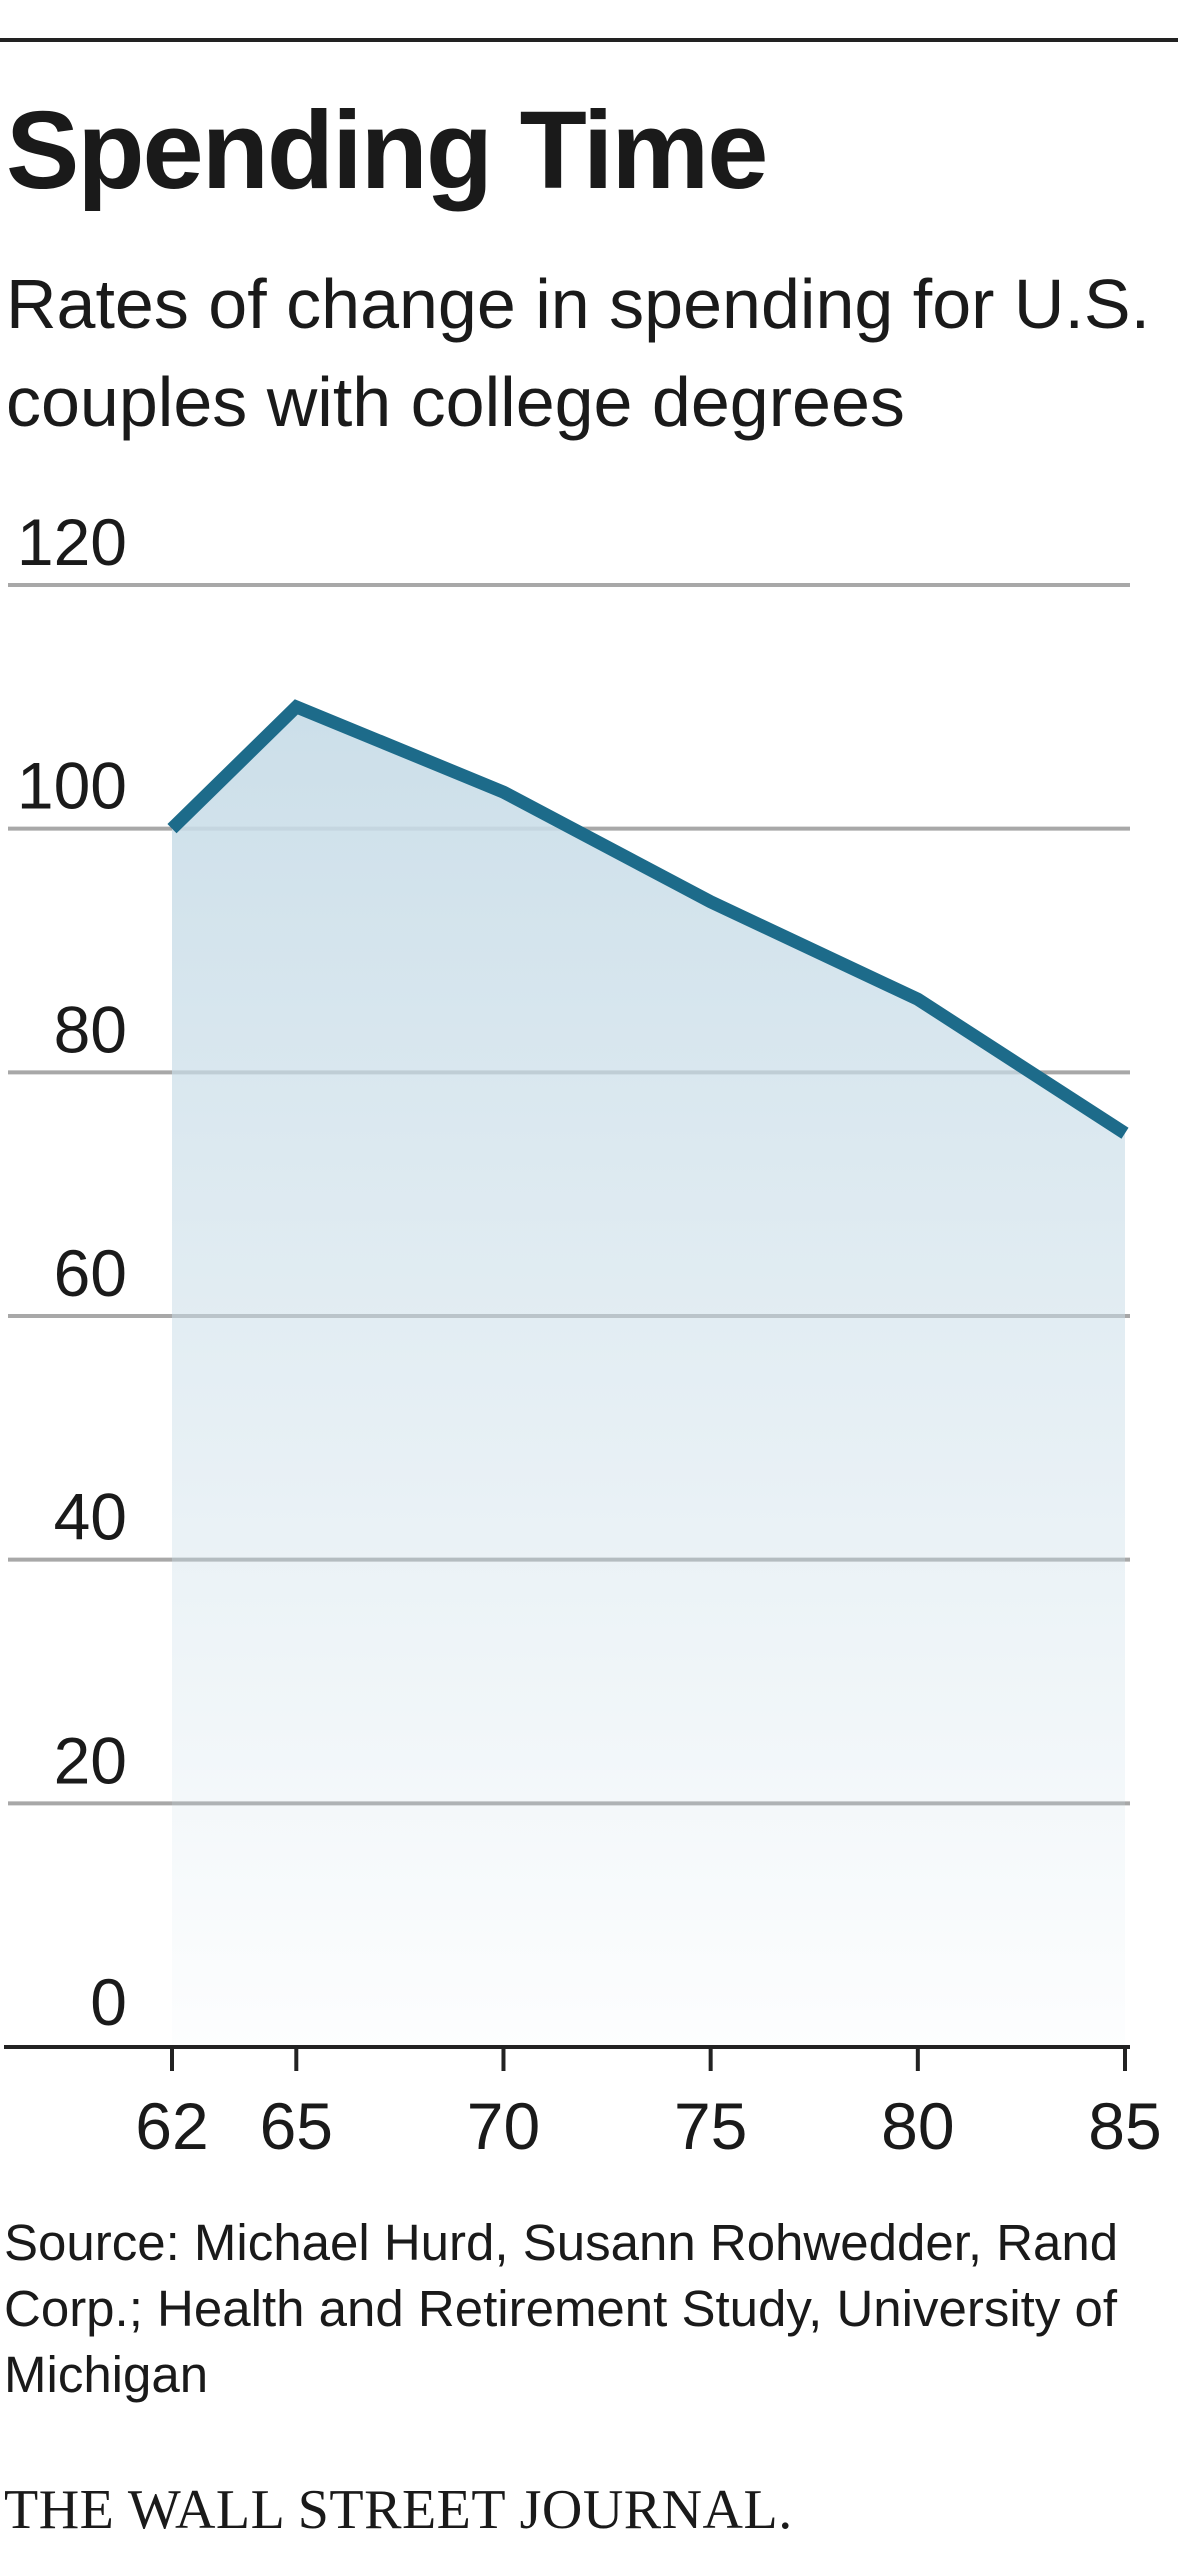 This screenshot has width=1178, height=2560. I want to click on y-tick-label: 60, so click(90, 1273).